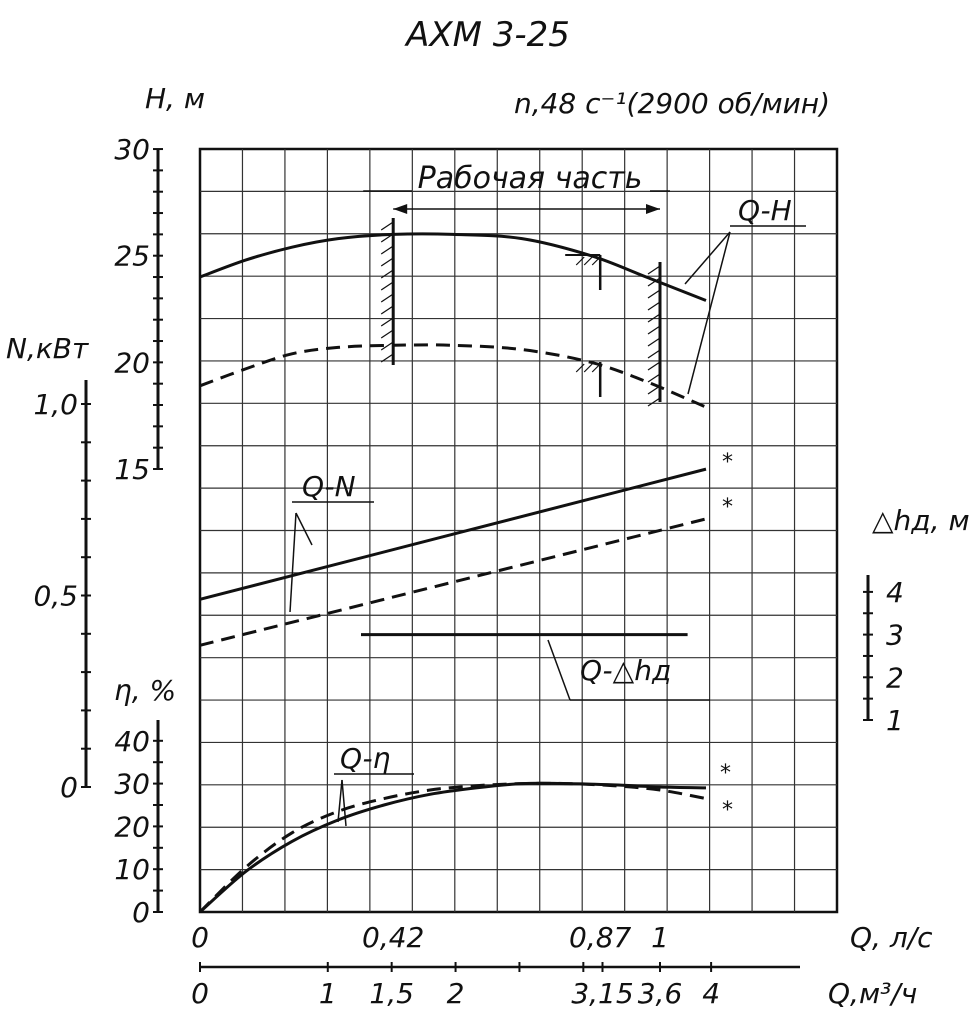 The width and height of the screenshot is (979, 1024). What do you see at coordinates (141, 912) in the screenshot?
I see `y-axis-eta-tick-label: 0` at bounding box center [141, 912].